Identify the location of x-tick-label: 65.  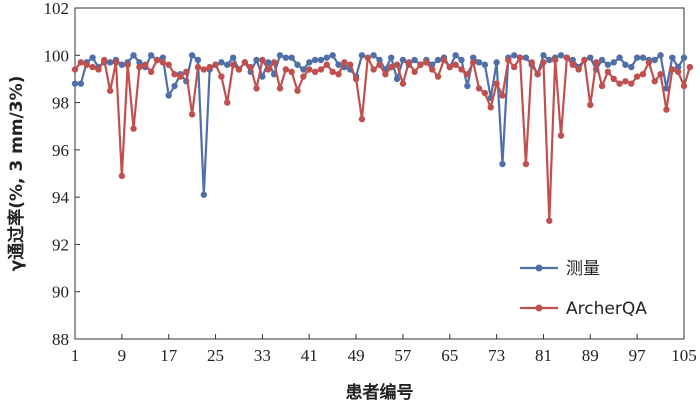
(449, 355).